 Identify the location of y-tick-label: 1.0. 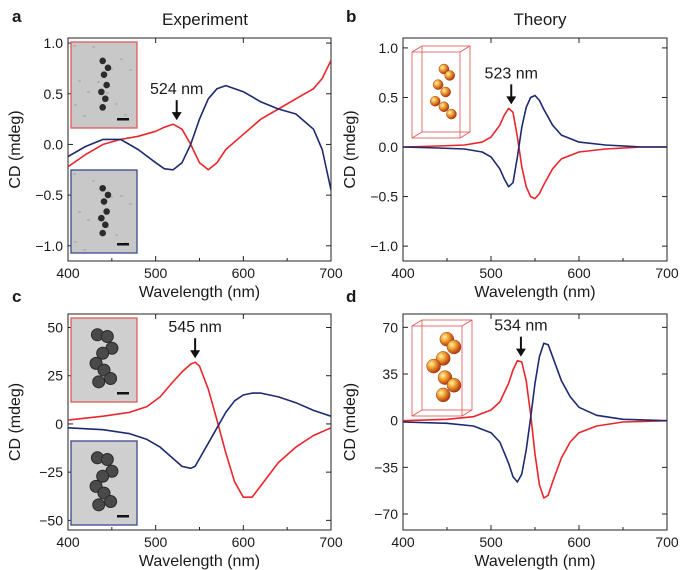
(54, 43).